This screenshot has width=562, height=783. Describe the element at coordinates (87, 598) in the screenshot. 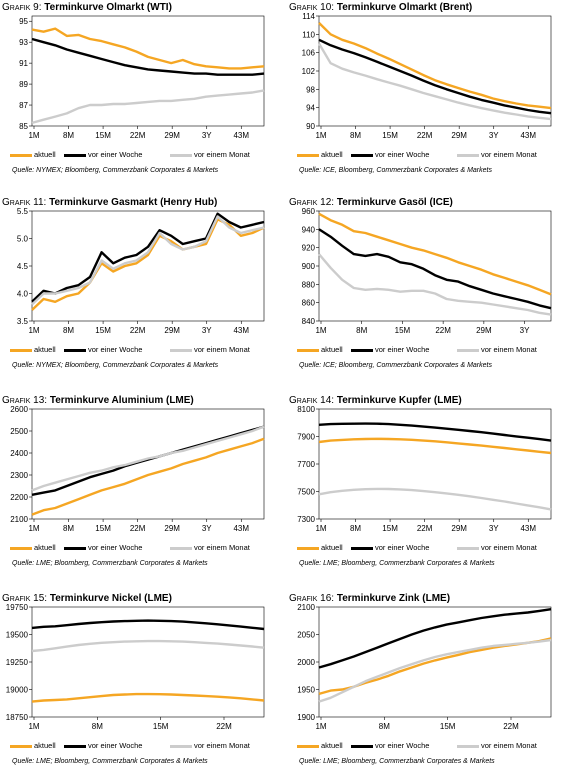

I see `chart-title: Grafik 15: Terminkurve Nickel (LME)` at that location.